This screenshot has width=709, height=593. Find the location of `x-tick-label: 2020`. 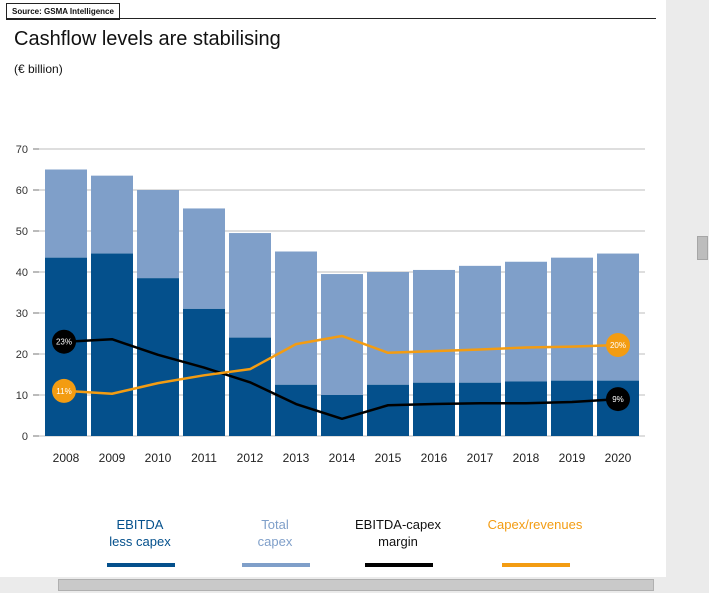

x-tick-label: 2020 is located at coordinates (618, 458).